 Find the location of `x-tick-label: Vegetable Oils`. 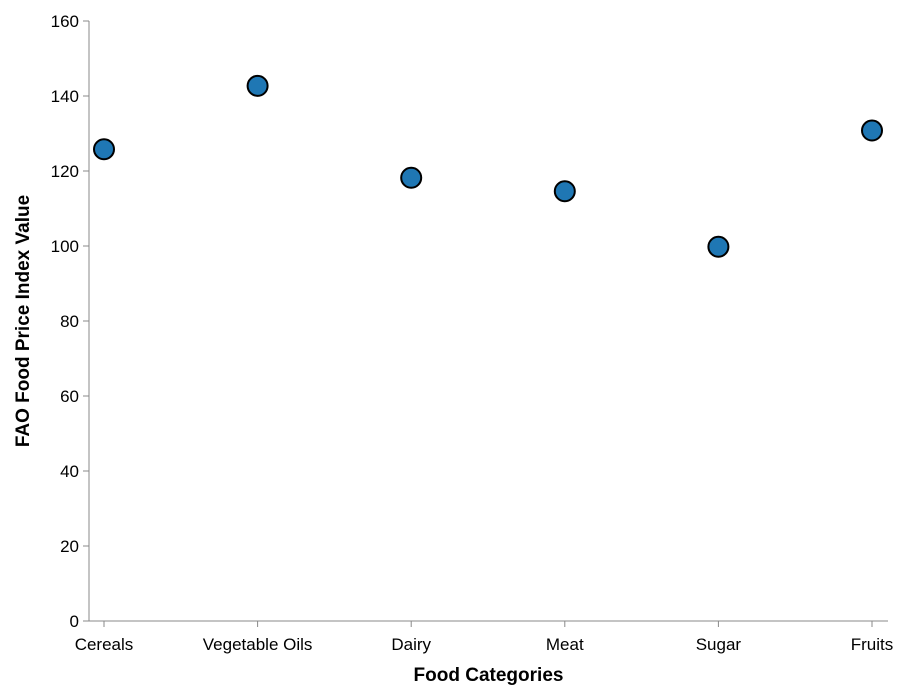

x-tick-label: Vegetable Oils is located at coordinates (258, 644).